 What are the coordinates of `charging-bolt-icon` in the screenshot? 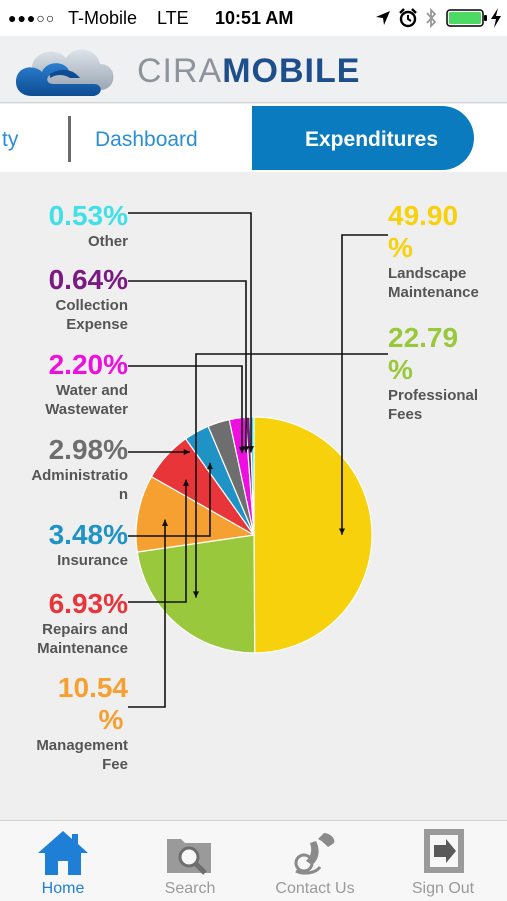 It's located at (496, 18).